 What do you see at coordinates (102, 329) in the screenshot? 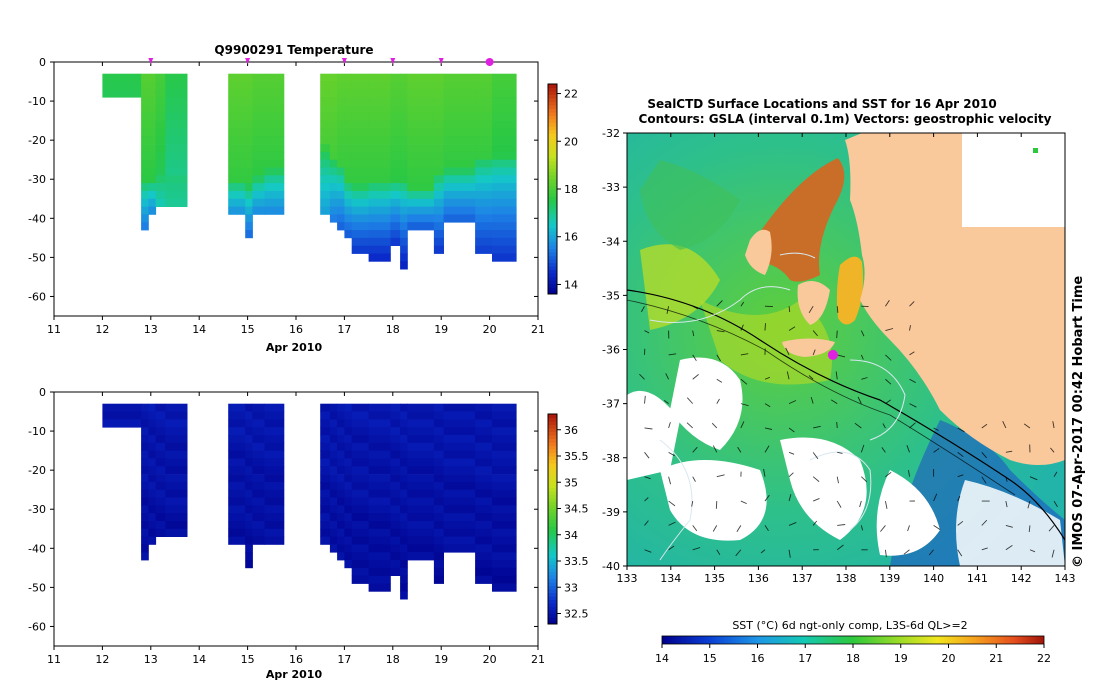
I see `x-tick-label: 12` at bounding box center [102, 329].